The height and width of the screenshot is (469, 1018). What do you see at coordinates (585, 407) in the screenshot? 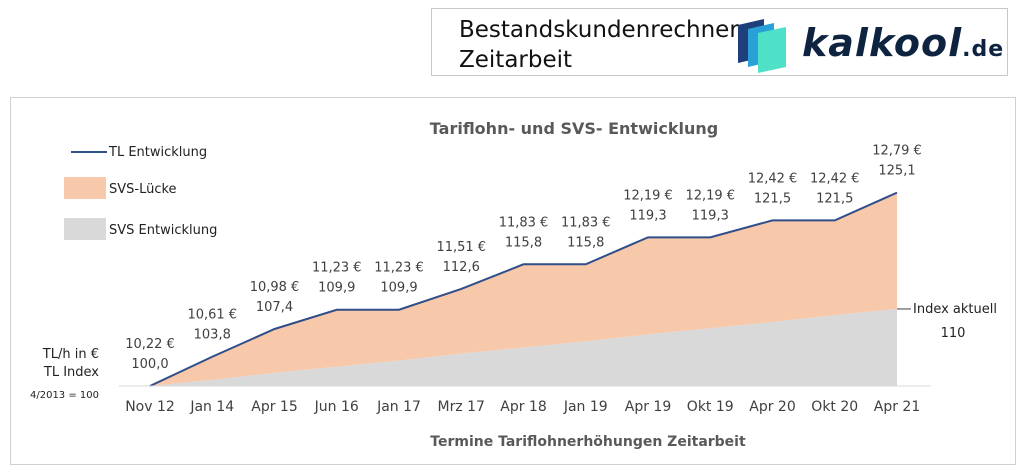
I see `x-tick-label: Jan 19` at bounding box center [585, 407].